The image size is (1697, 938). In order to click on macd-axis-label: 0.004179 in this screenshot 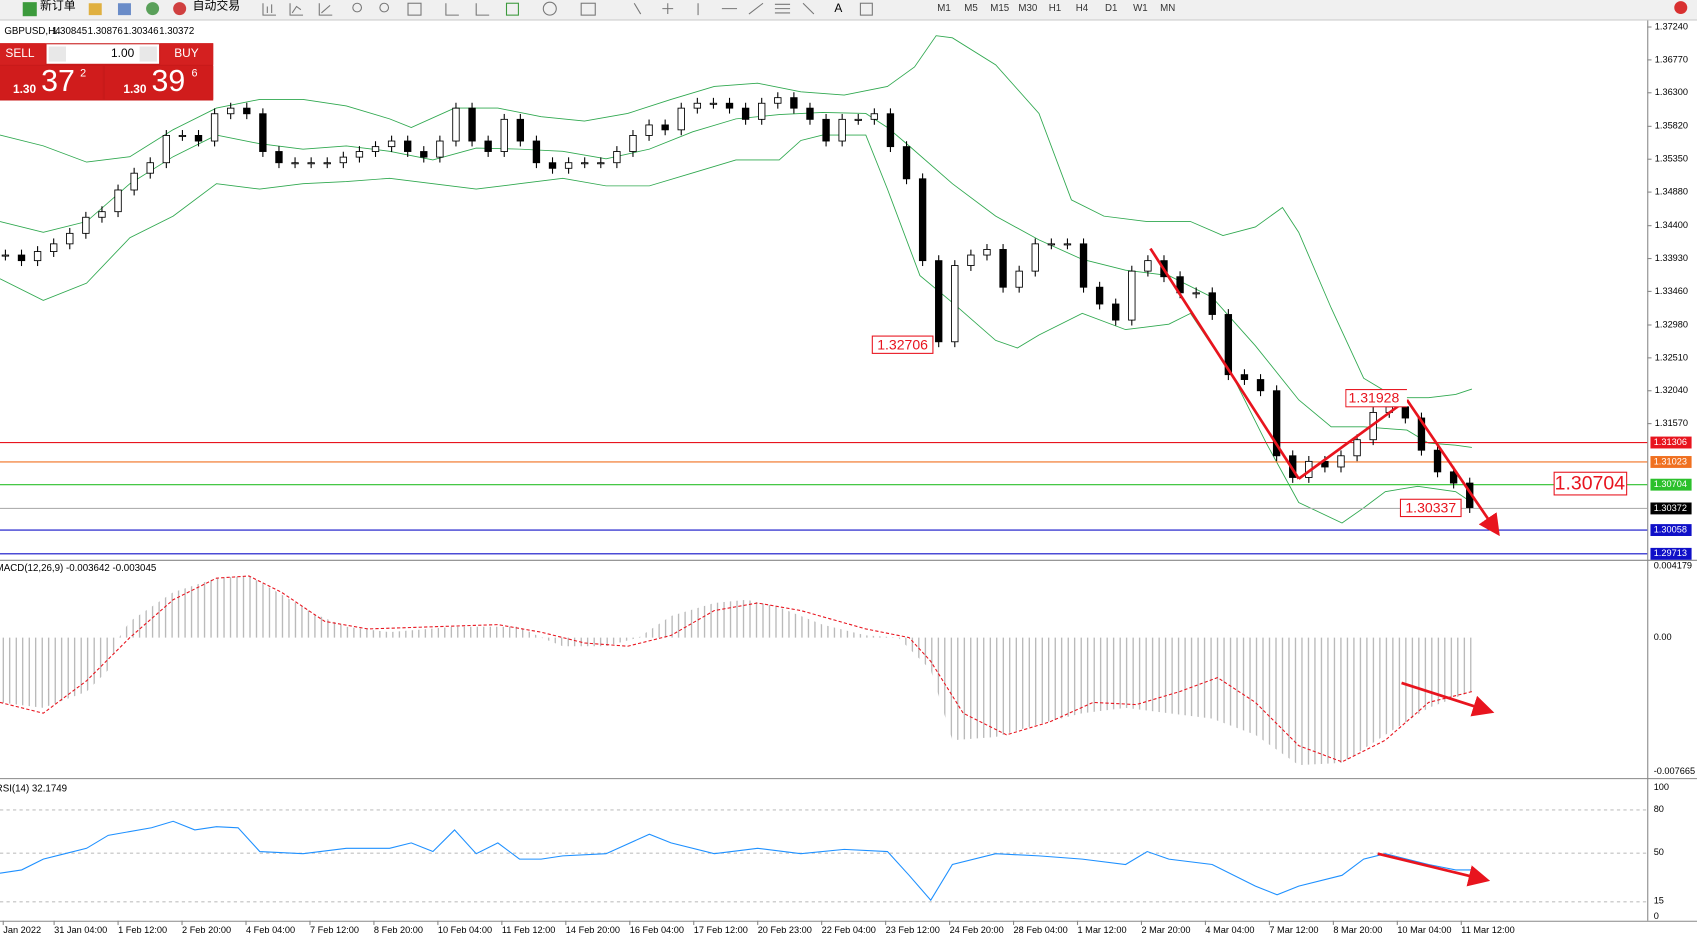, I will do `click(1673, 566)`.